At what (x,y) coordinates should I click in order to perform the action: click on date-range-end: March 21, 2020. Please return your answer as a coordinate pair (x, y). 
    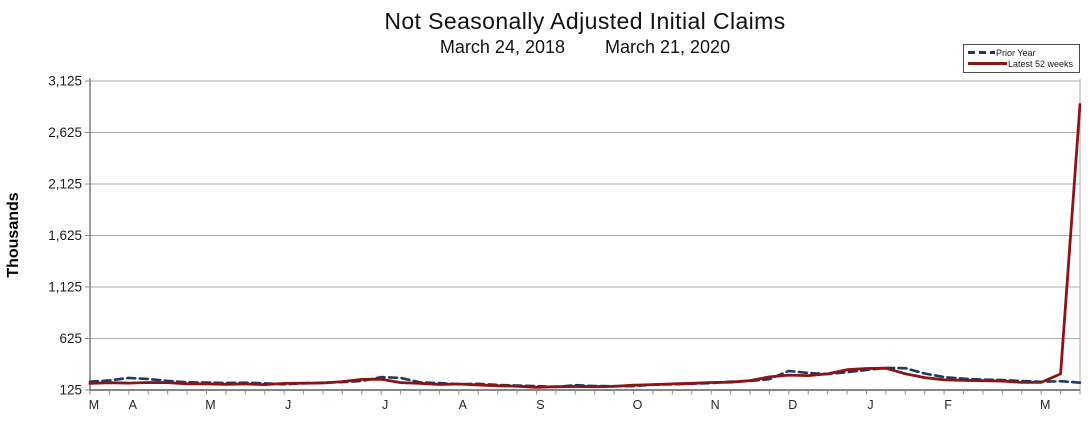
    Looking at the image, I should click on (668, 47).